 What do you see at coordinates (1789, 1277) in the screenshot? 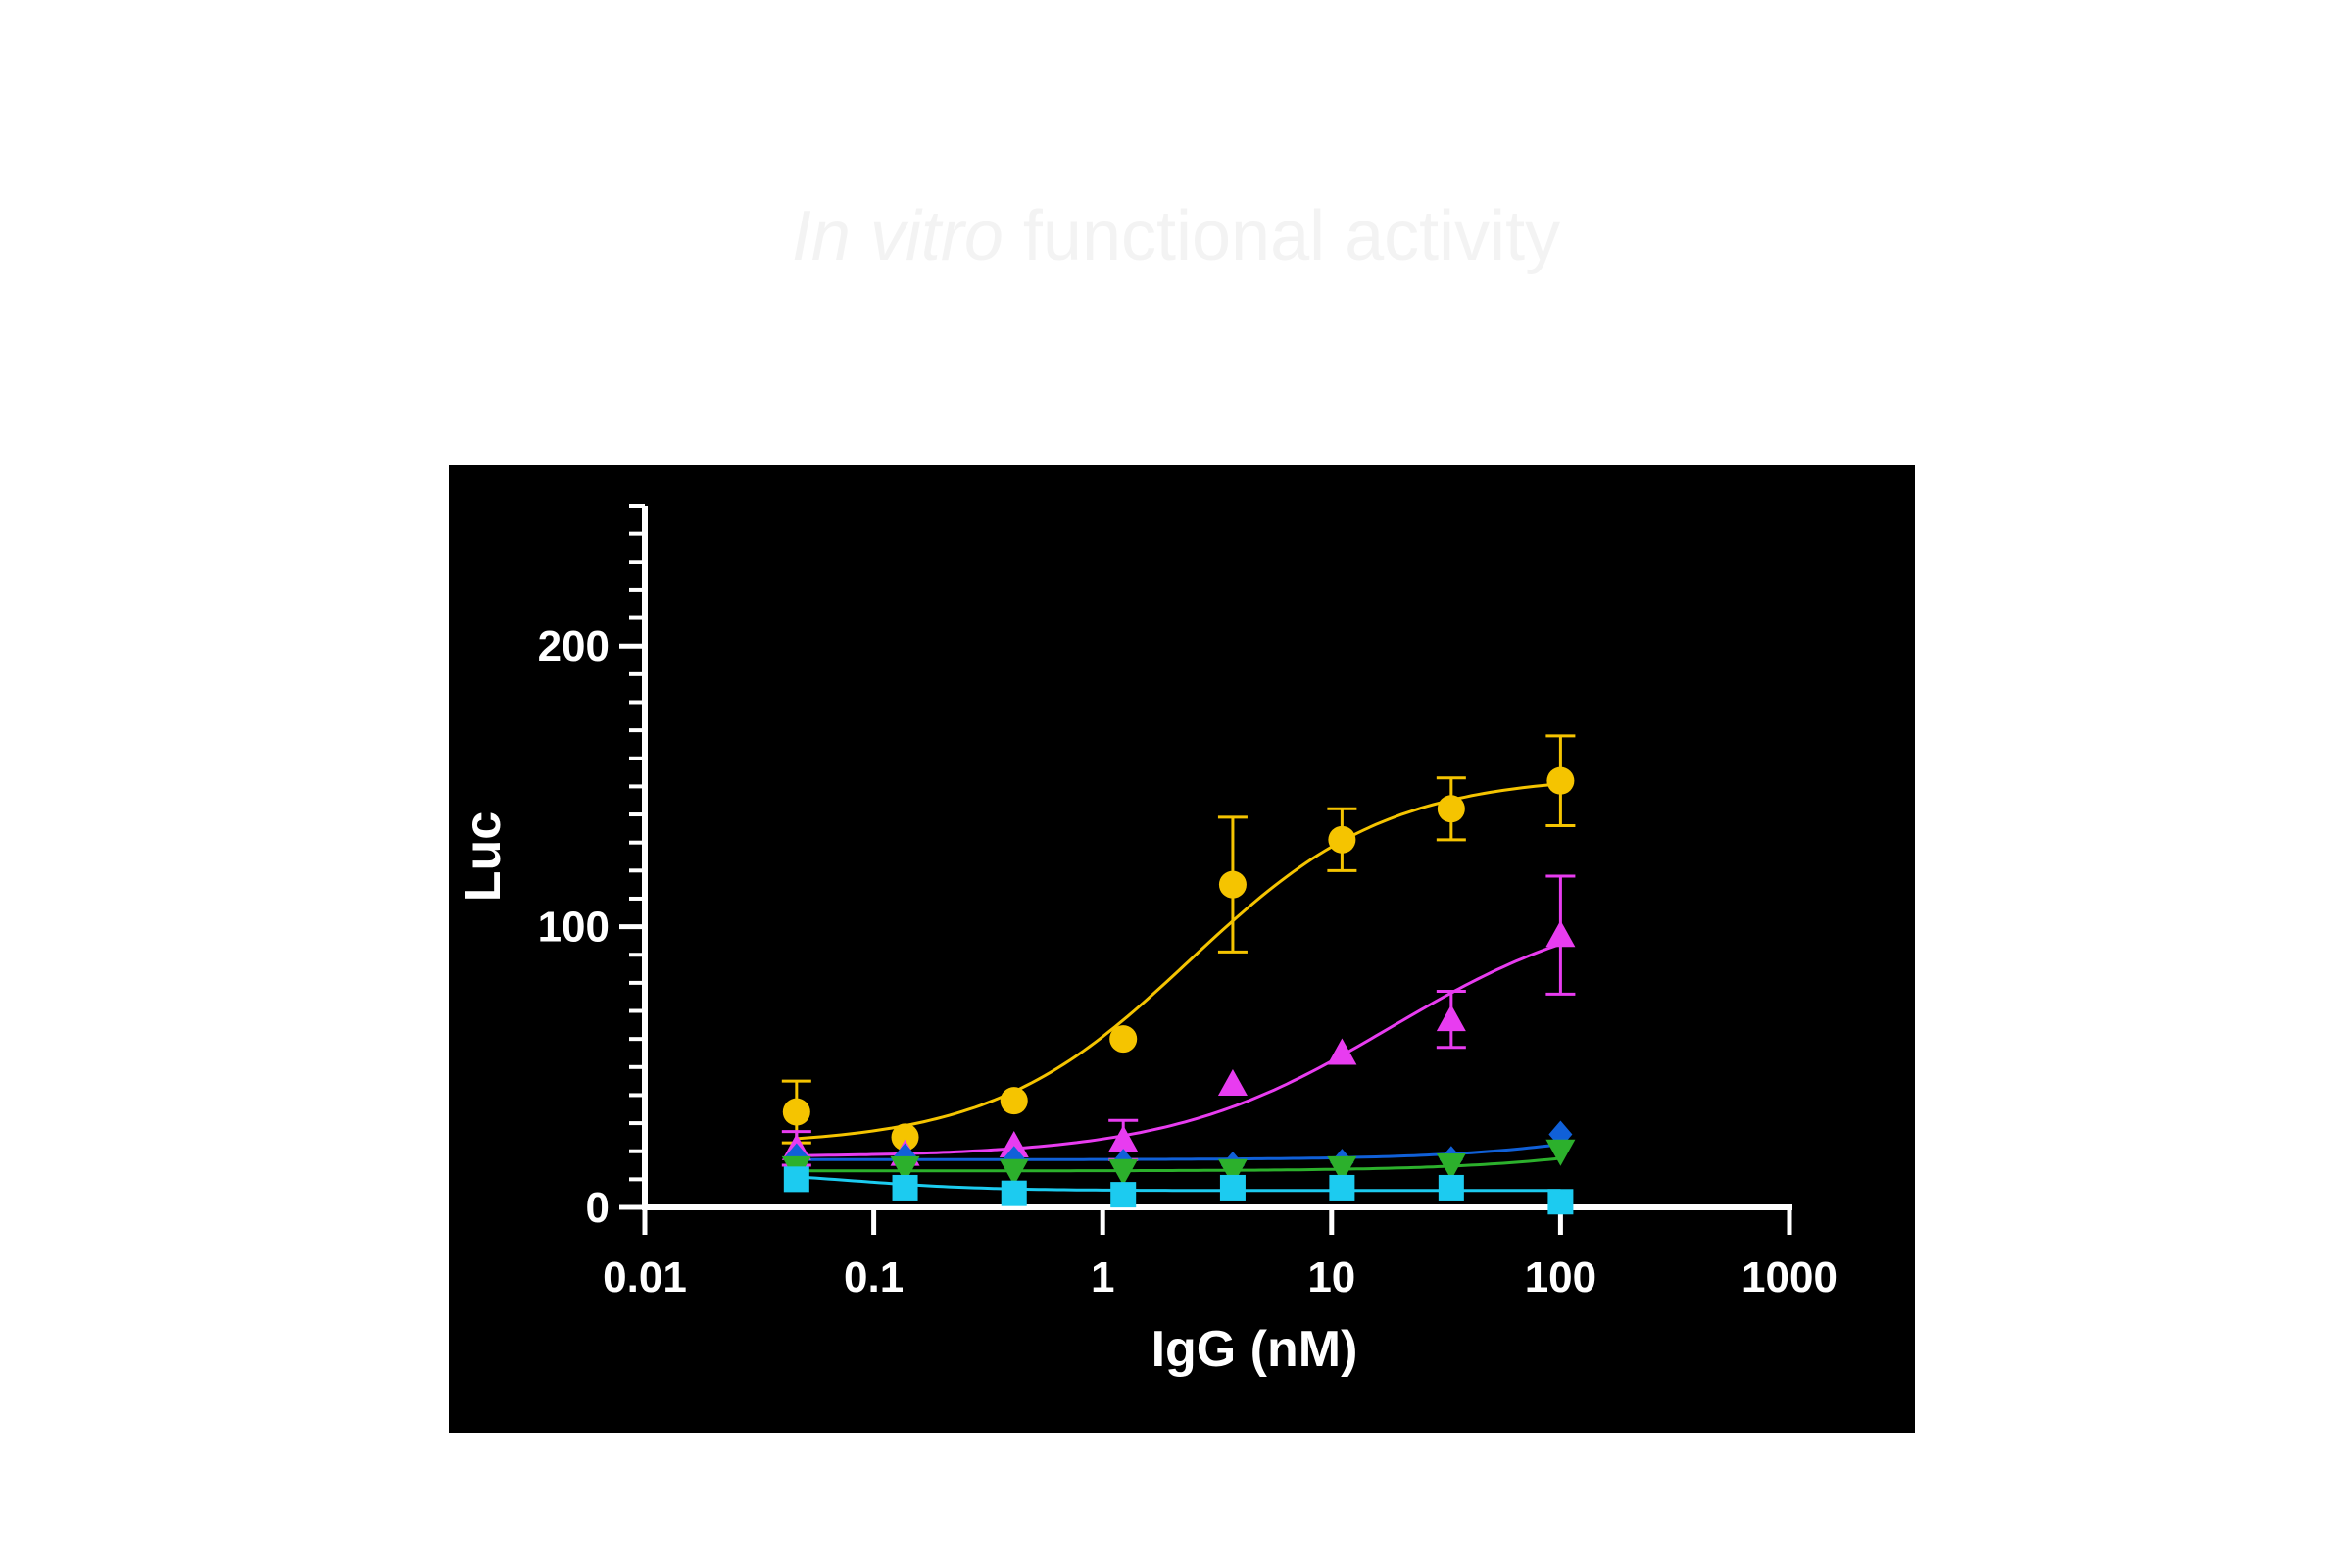
I see `x-tick-label: 1000` at bounding box center [1789, 1277].